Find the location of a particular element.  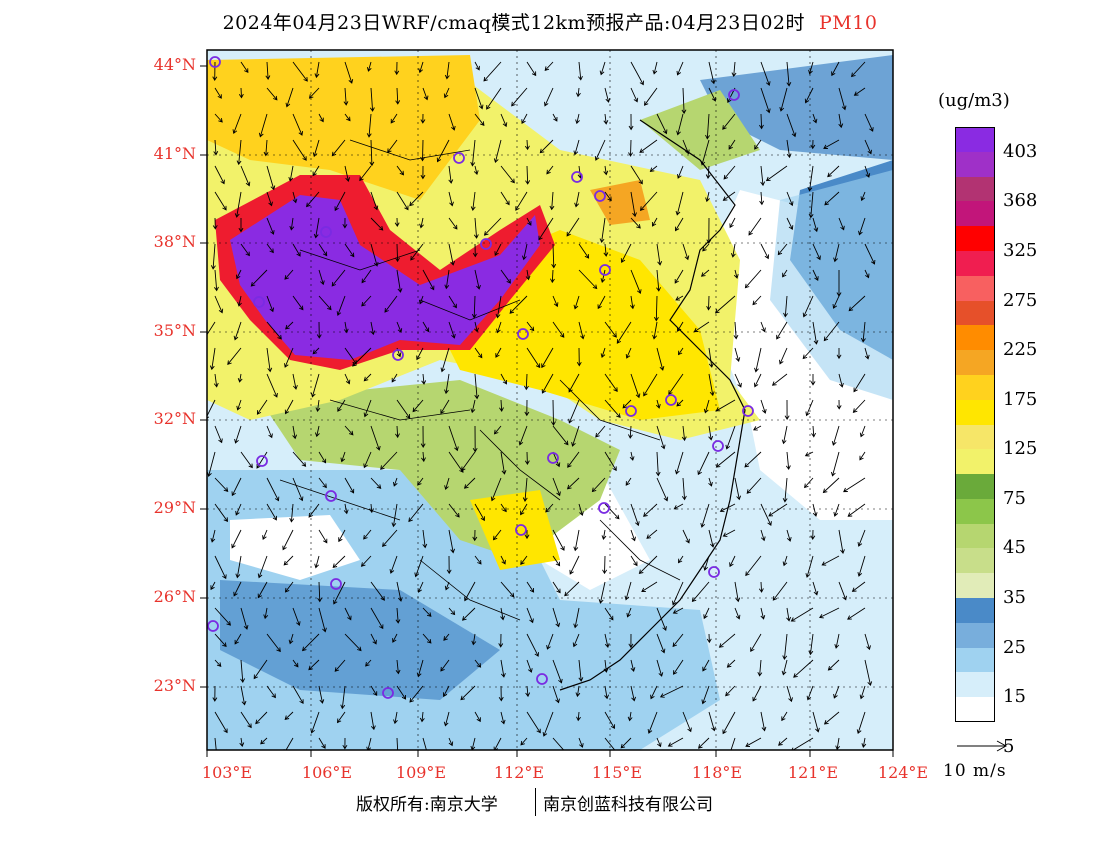

lon-label-124: 124°E is located at coordinates (903, 772).